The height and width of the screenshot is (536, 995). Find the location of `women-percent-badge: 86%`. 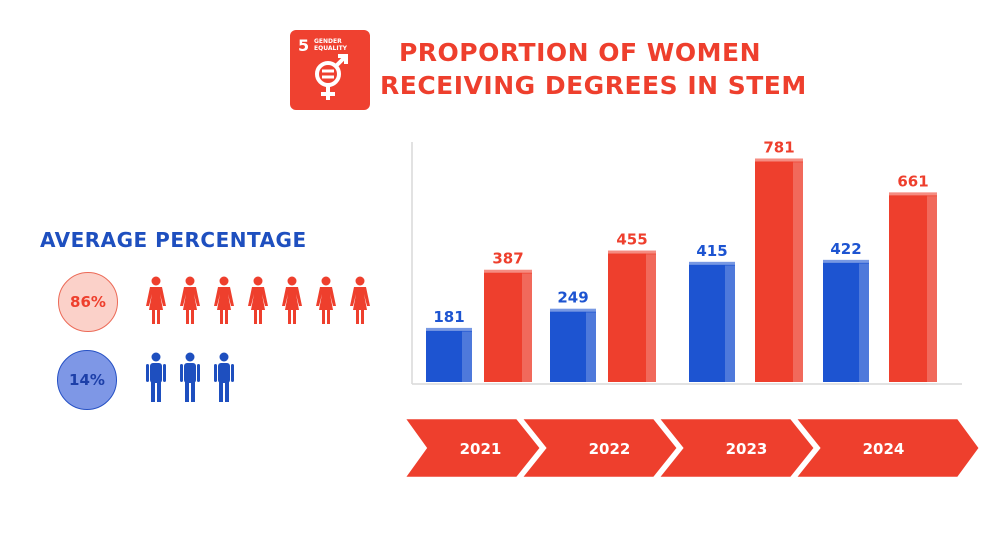

women-percent-badge: 86% is located at coordinates (88, 302).